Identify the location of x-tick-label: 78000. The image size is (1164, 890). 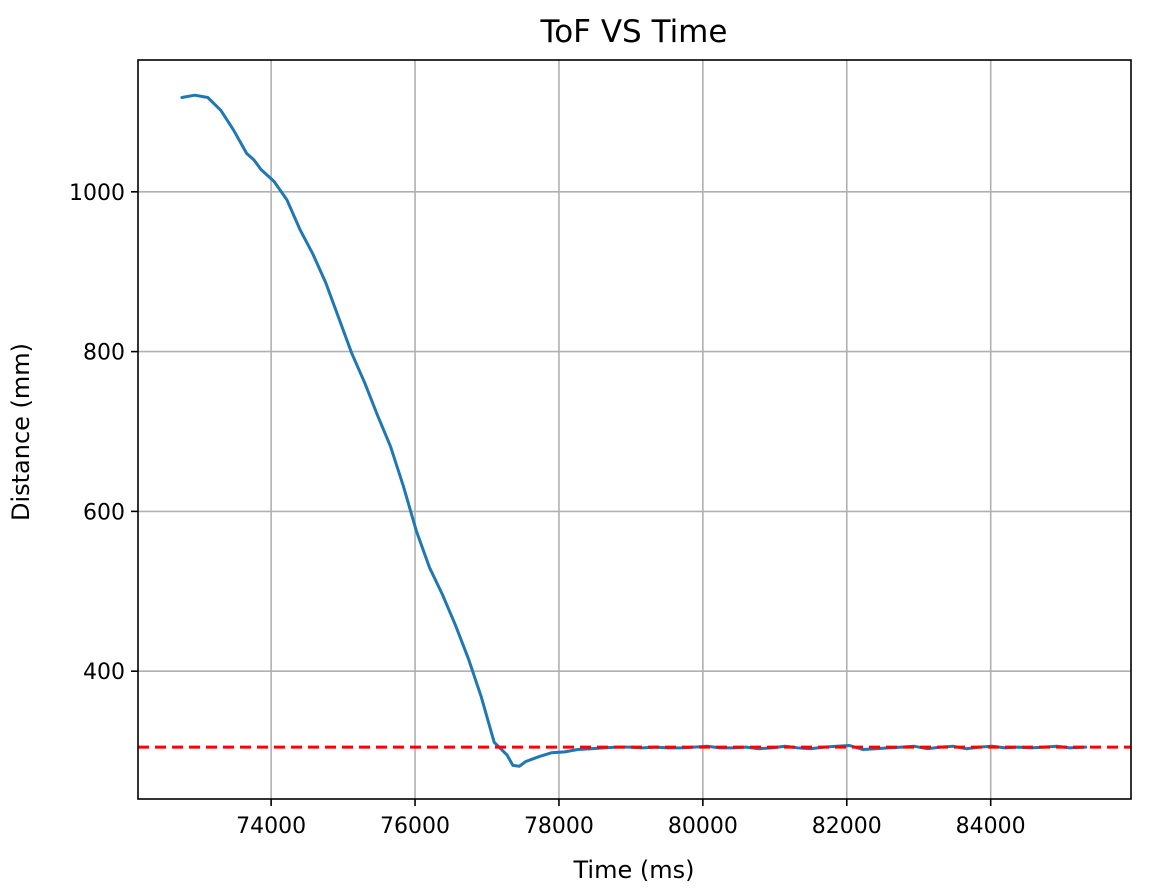
(559, 826).